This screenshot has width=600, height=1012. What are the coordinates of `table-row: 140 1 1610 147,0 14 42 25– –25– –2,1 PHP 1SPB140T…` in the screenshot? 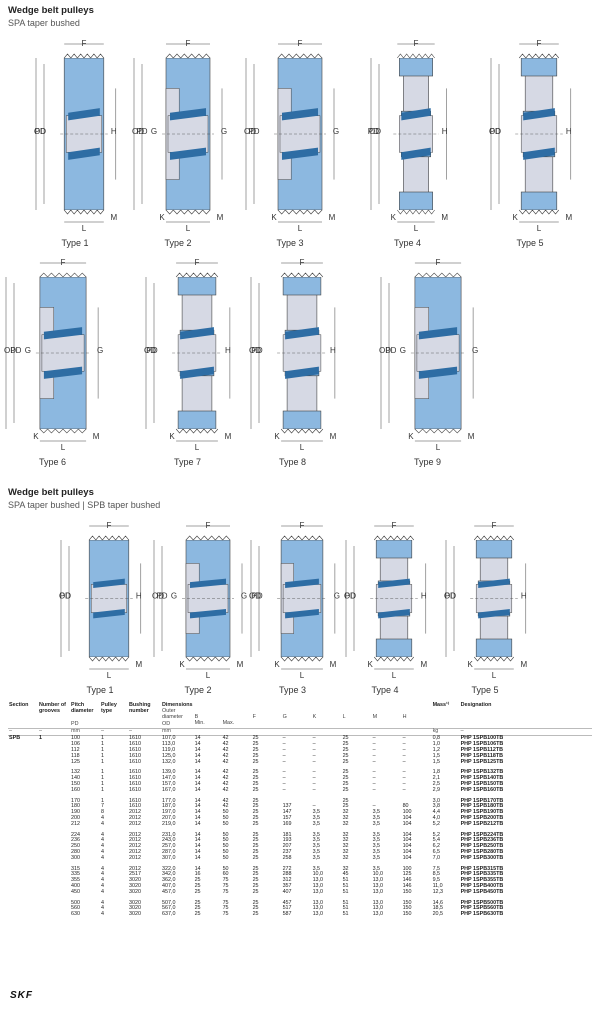 It's located at (287, 778).